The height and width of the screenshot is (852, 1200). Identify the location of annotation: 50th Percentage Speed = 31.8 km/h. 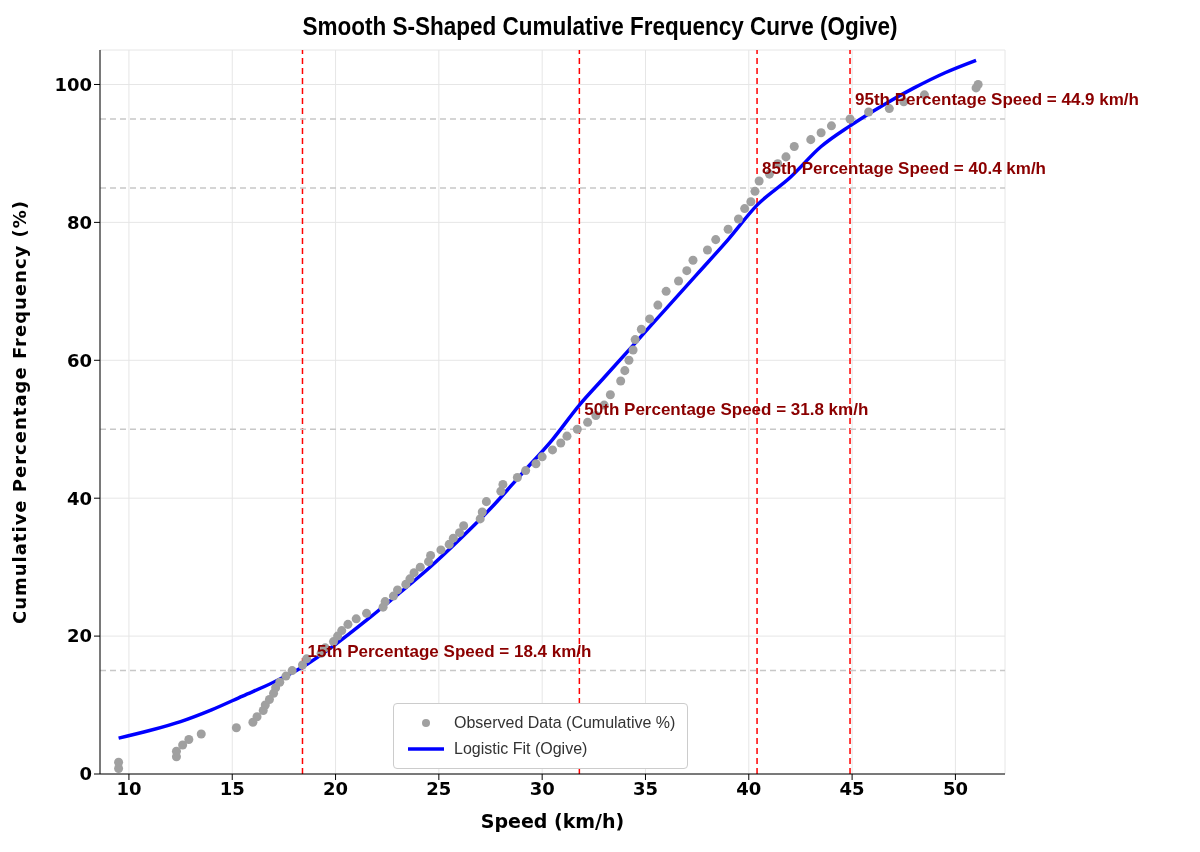
(726, 410).